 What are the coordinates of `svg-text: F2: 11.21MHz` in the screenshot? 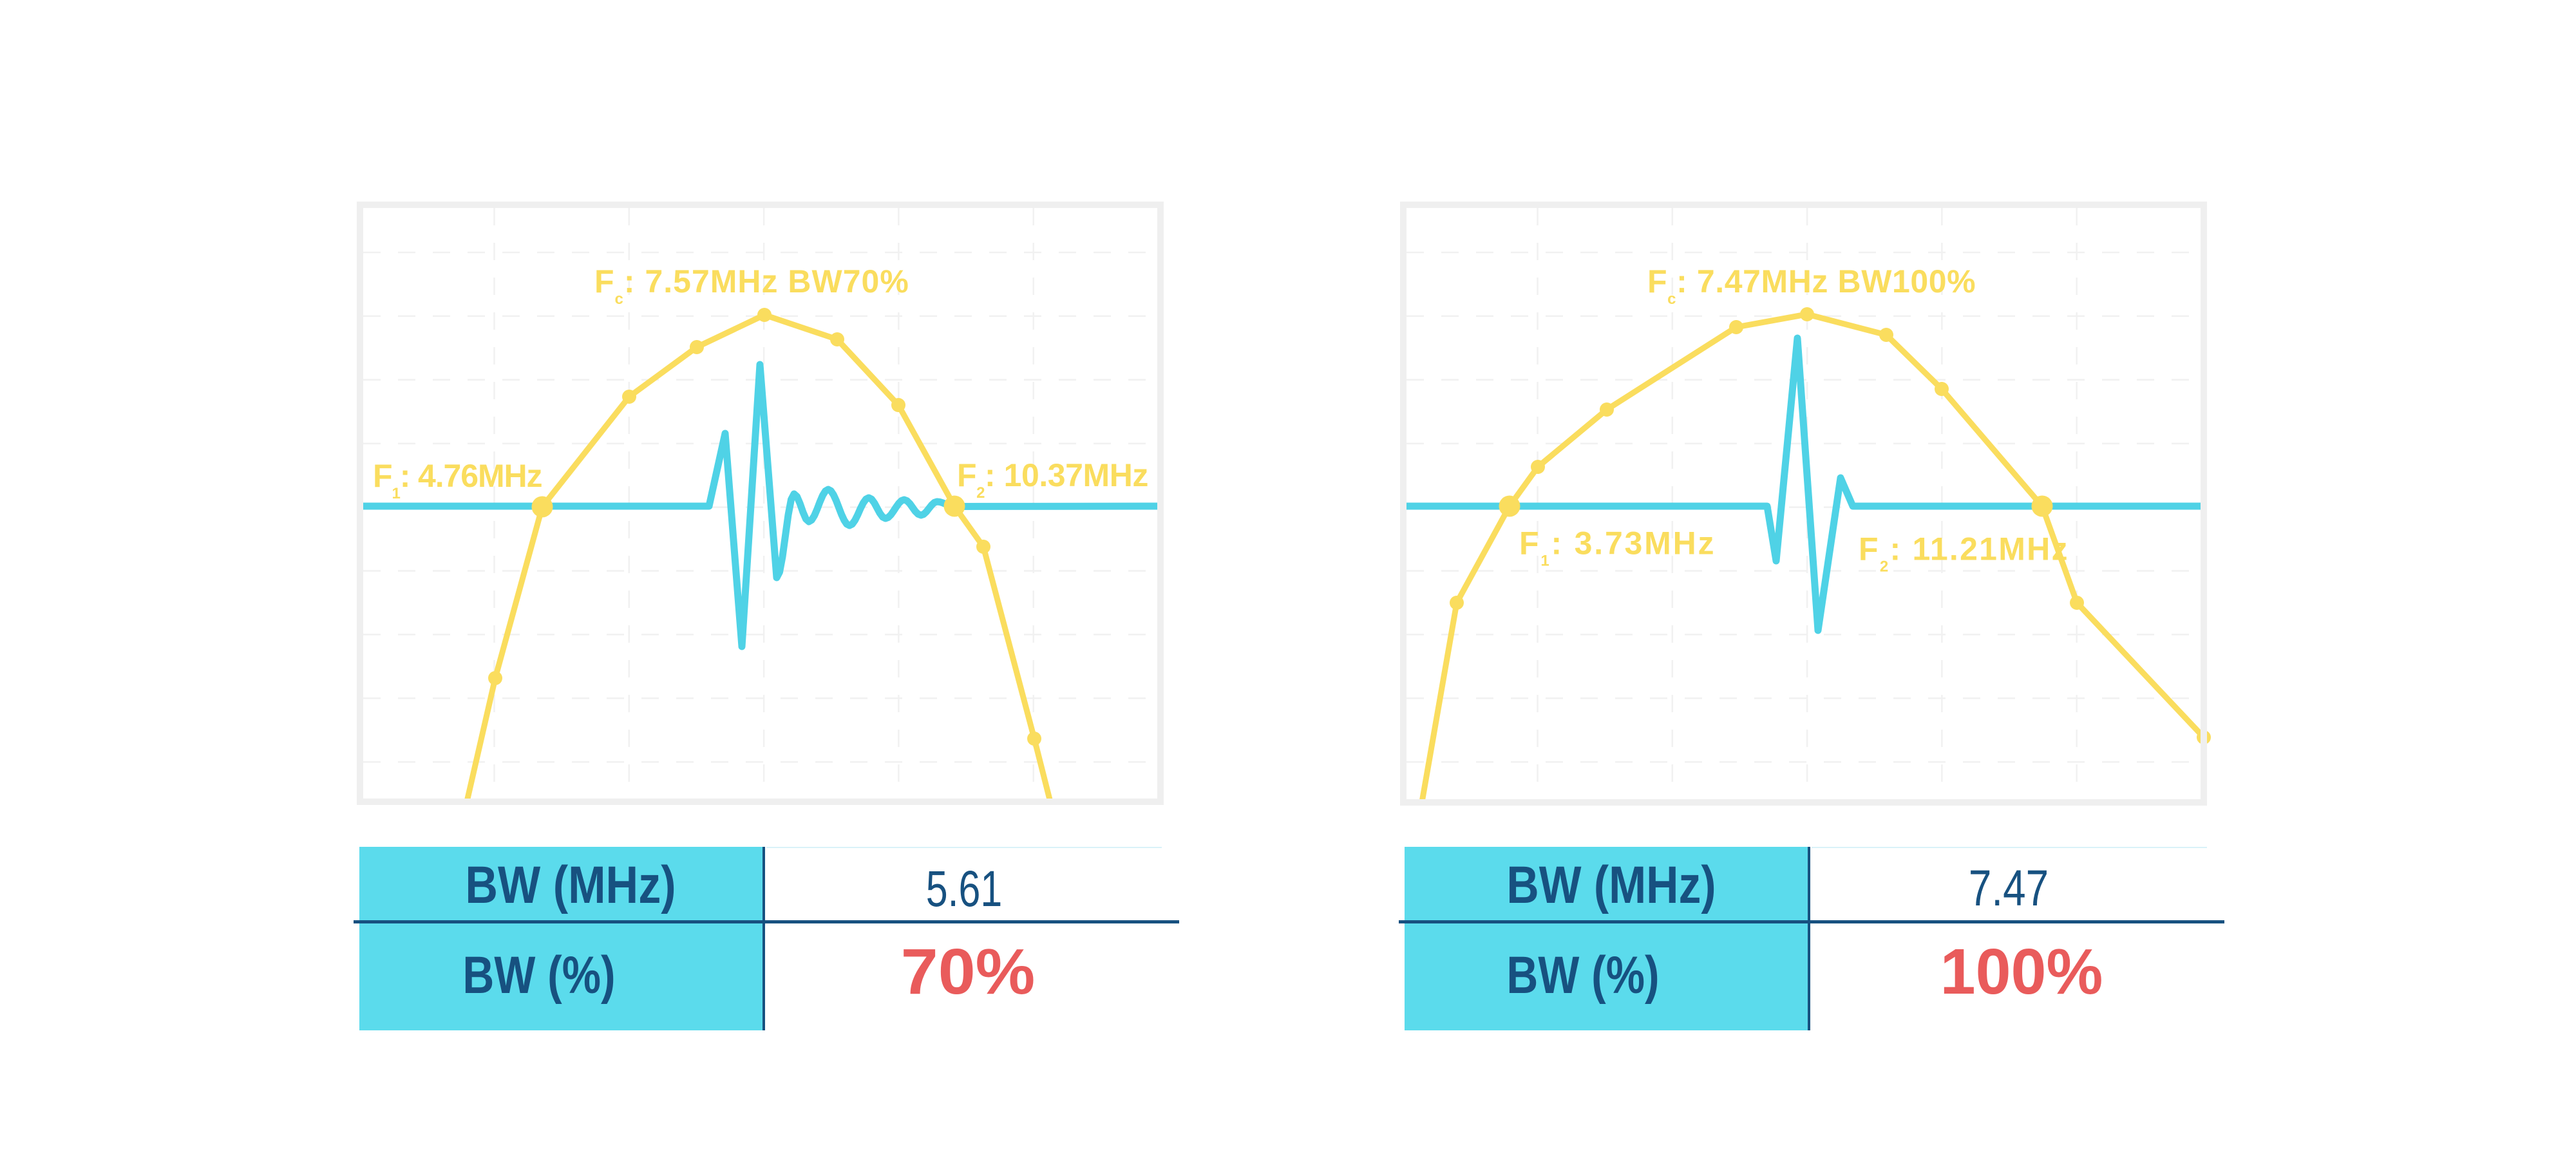 It's located at (1964, 553).